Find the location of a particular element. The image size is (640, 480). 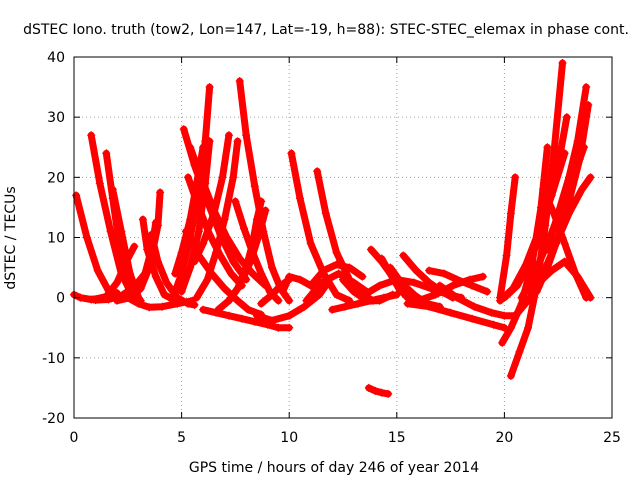

y-tick-label: 20 is located at coordinates (56, 178).